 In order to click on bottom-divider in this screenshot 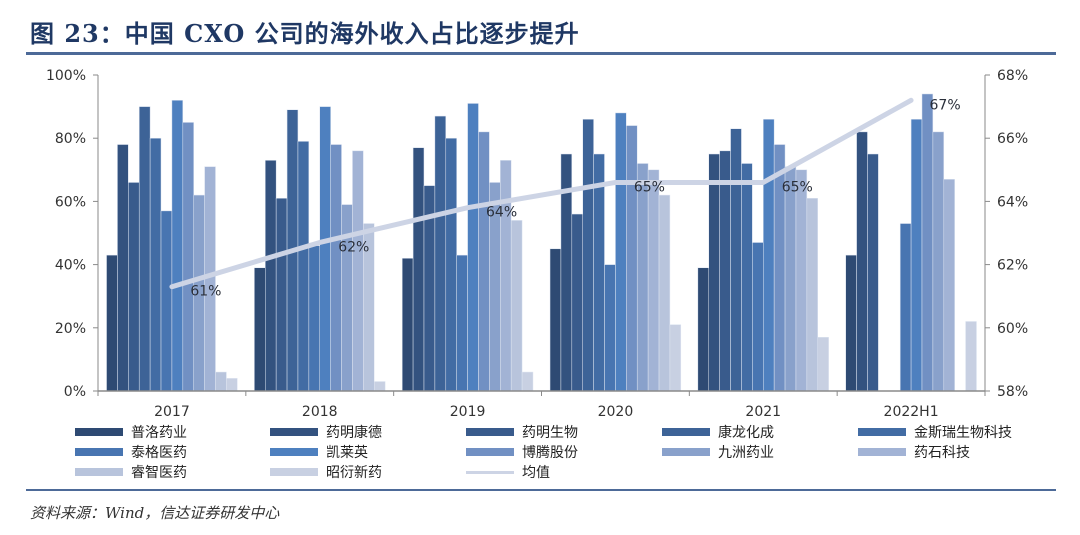, I will do `click(541, 490)`.